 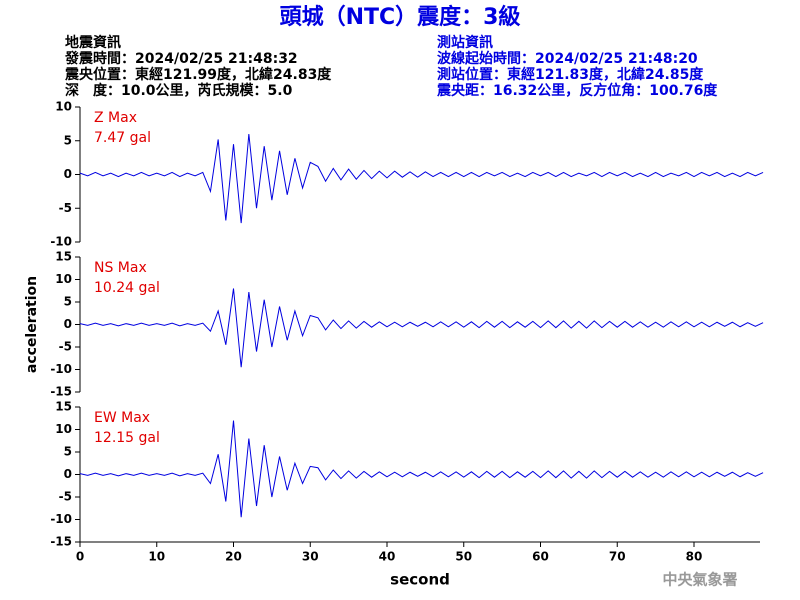 What do you see at coordinates (387, 557) in the screenshot?
I see `x-tick-label: 40` at bounding box center [387, 557].